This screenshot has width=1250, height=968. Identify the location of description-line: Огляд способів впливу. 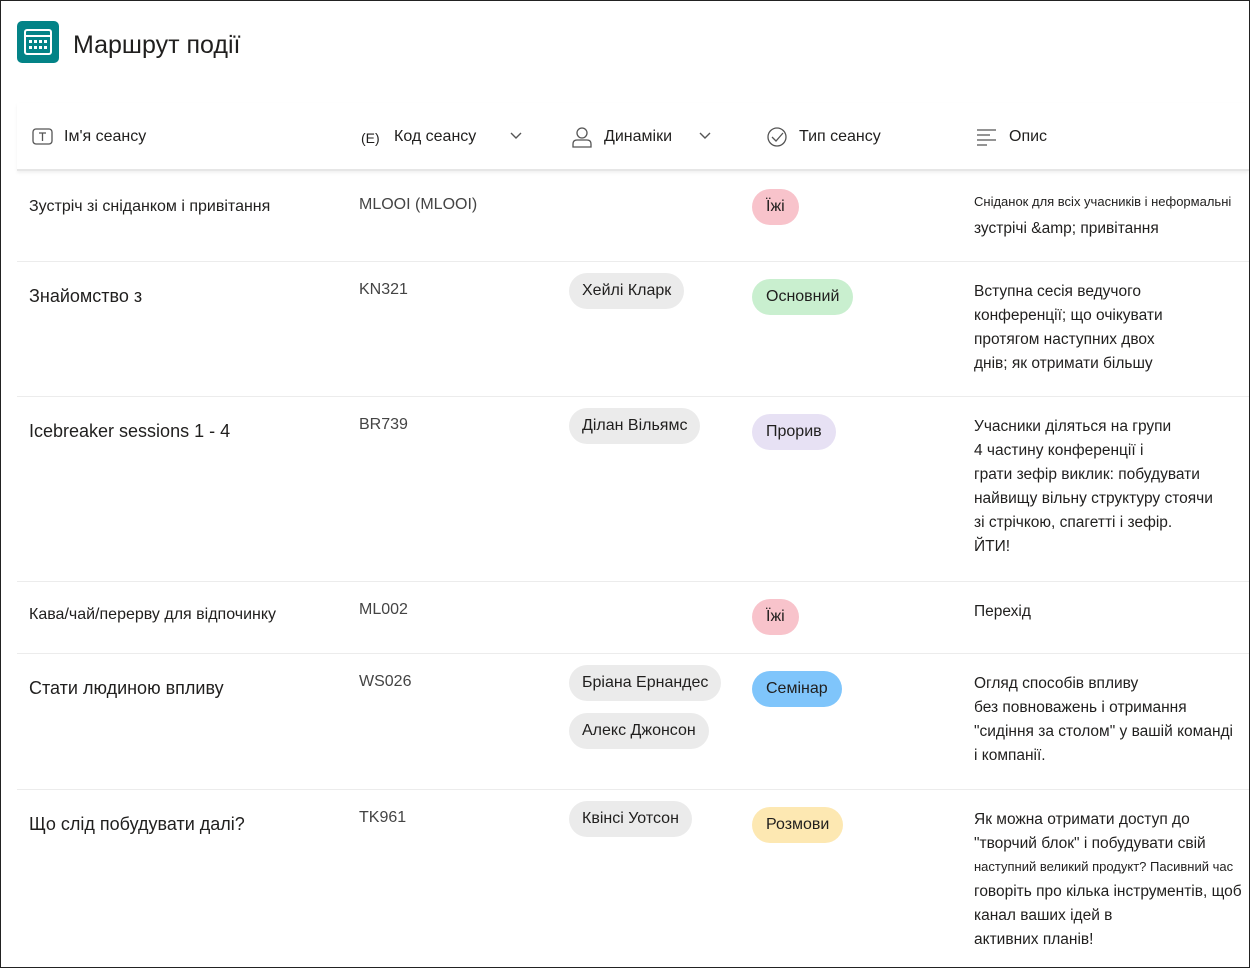
(1056, 683).